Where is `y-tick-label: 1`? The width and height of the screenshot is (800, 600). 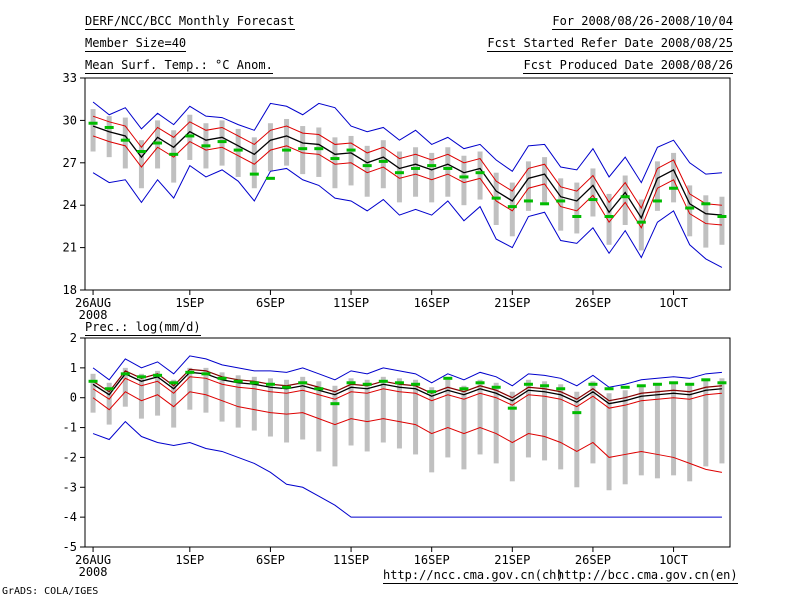 y-tick-label: 1 is located at coordinates (73, 368).